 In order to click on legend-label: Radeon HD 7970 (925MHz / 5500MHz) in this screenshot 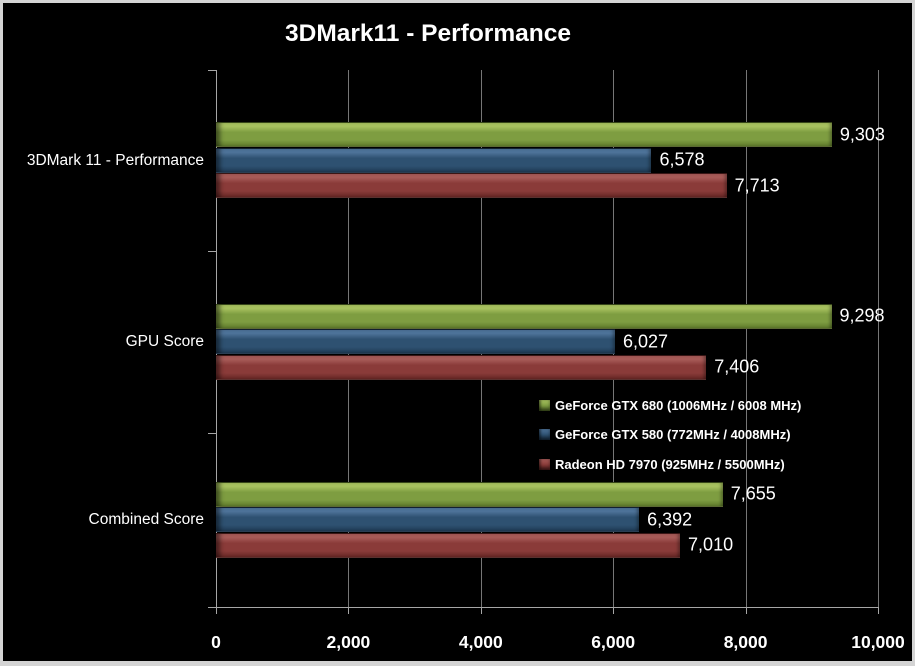, I will do `click(670, 464)`.